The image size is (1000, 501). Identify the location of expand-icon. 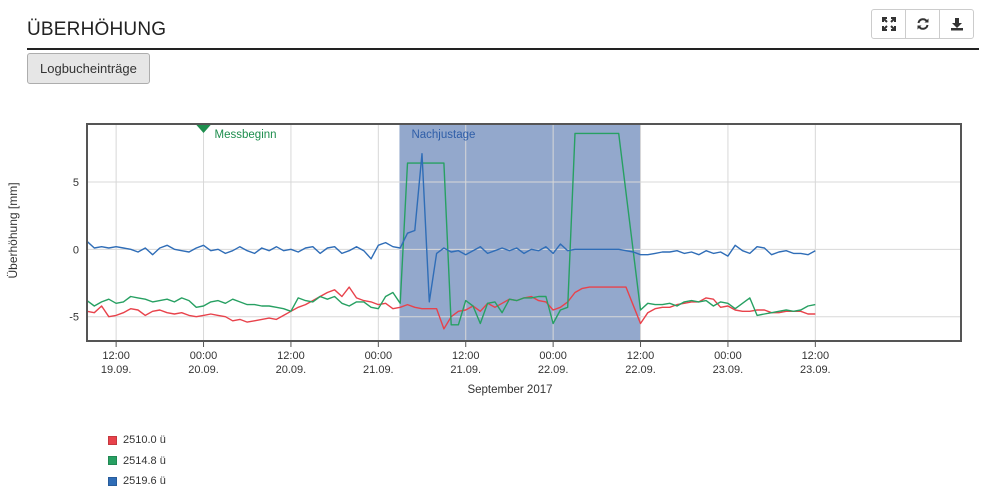
(888, 24).